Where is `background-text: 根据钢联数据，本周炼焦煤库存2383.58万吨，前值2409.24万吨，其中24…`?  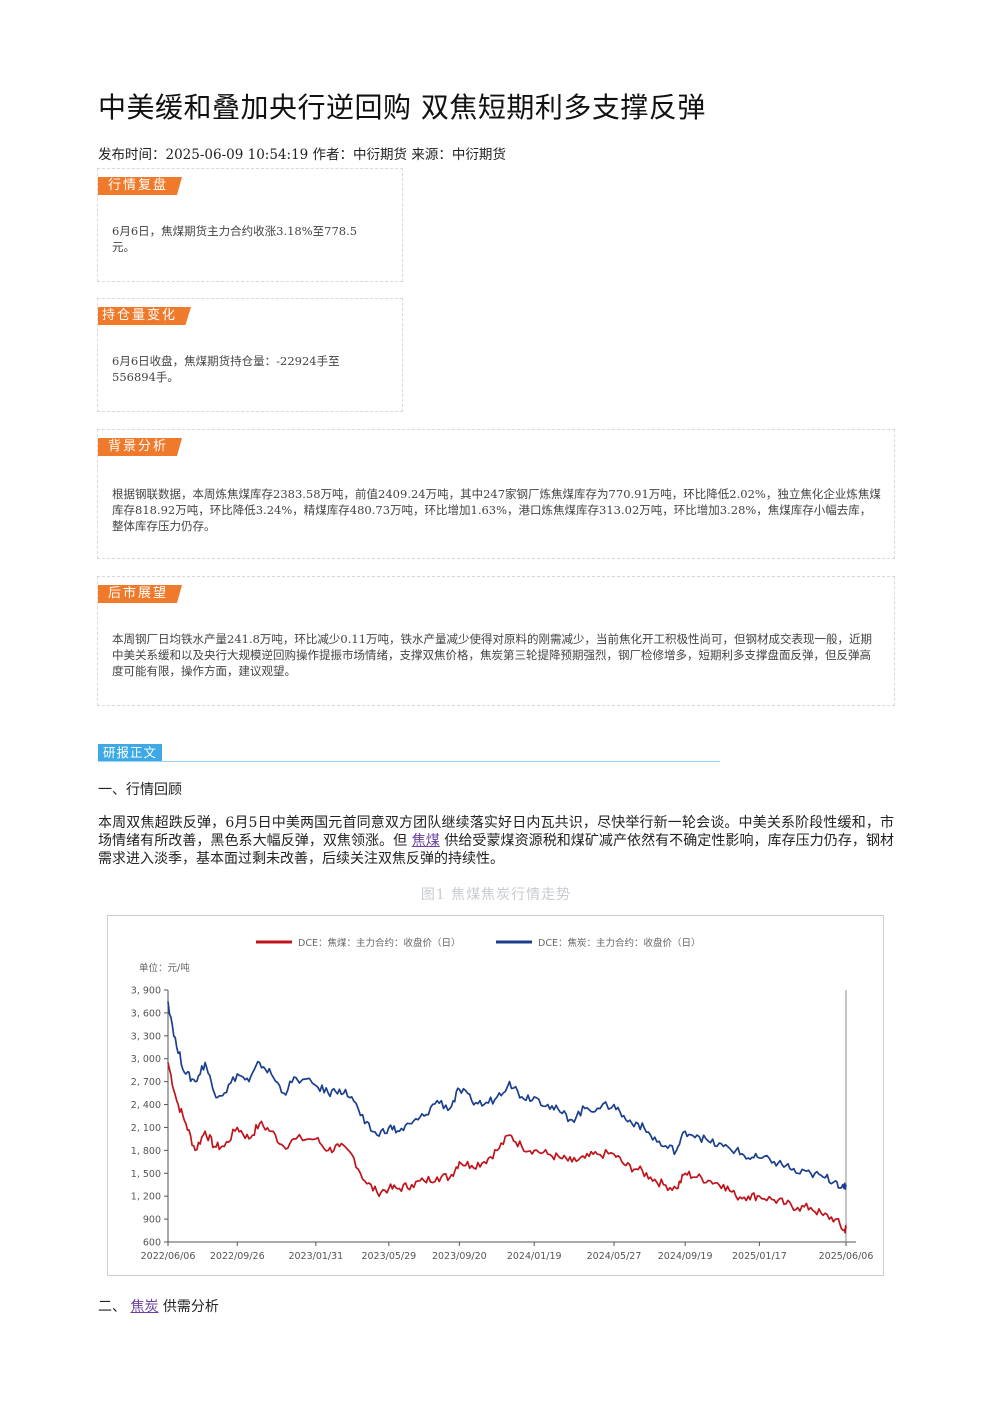 background-text: 根据钢联数据，本周炼焦煤库存2383.58万吨，前值2409.24万吨，其中24… is located at coordinates (496, 510).